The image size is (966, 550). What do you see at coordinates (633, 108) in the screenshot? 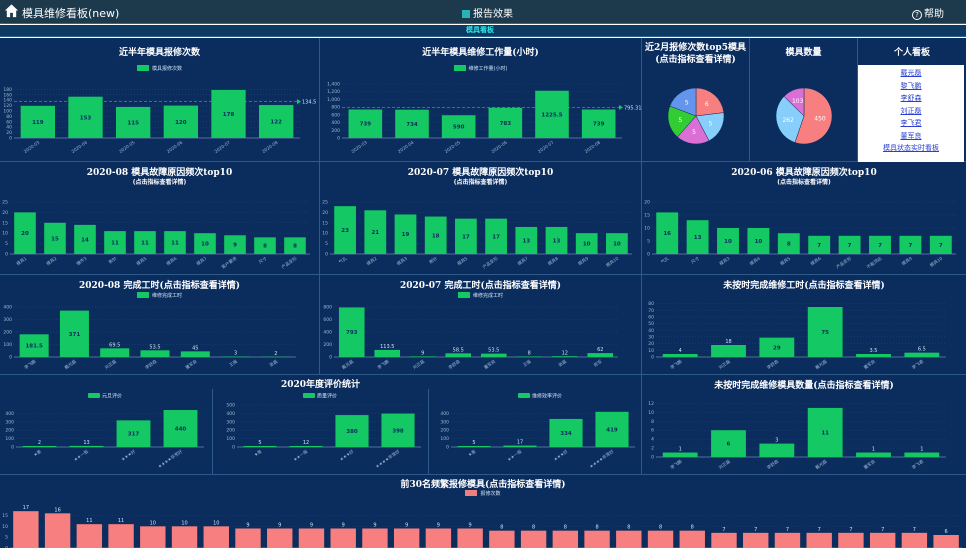
I see `average-label: 795.31` at bounding box center [633, 108].